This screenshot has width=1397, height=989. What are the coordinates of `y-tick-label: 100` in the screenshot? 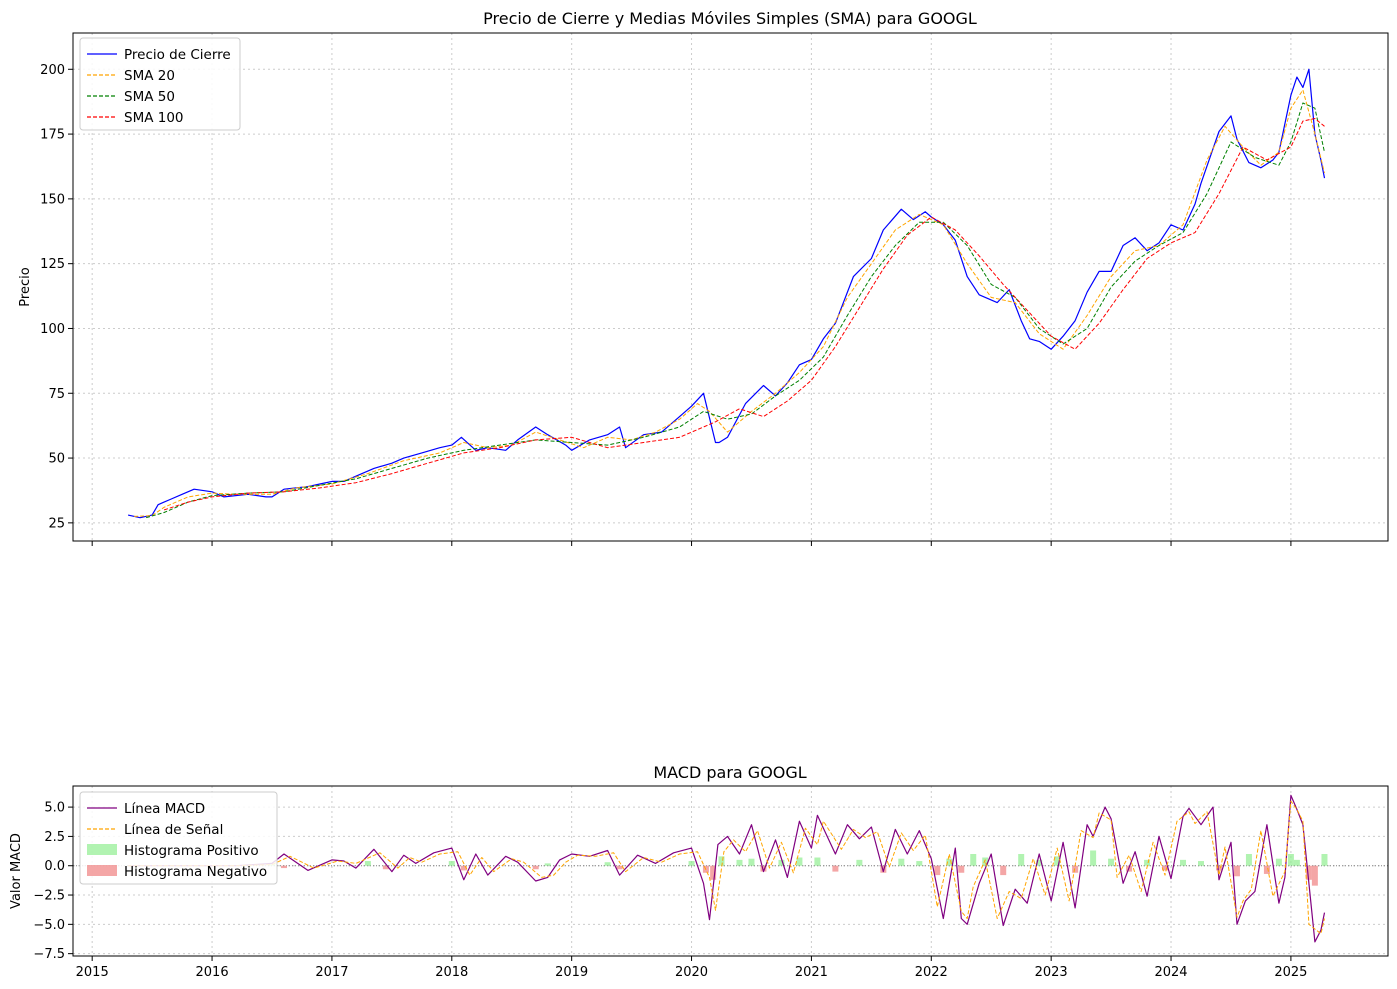 It's located at (52, 329).